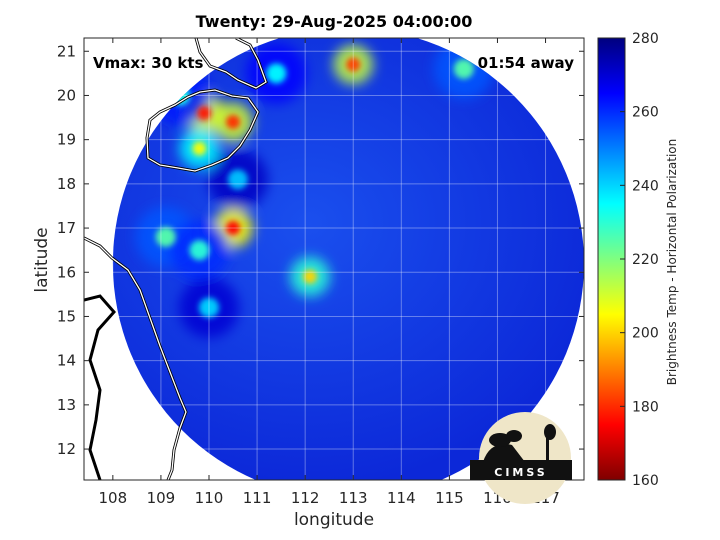  Describe the element at coordinates (449, 498) in the screenshot. I see `x-tick-label-115: 115` at that location.